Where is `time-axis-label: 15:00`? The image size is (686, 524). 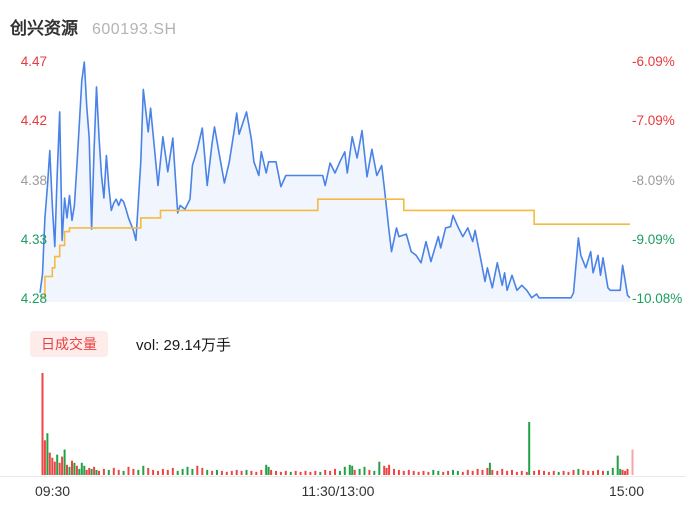 time-axis-label: 15:00 is located at coordinates (626, 491).